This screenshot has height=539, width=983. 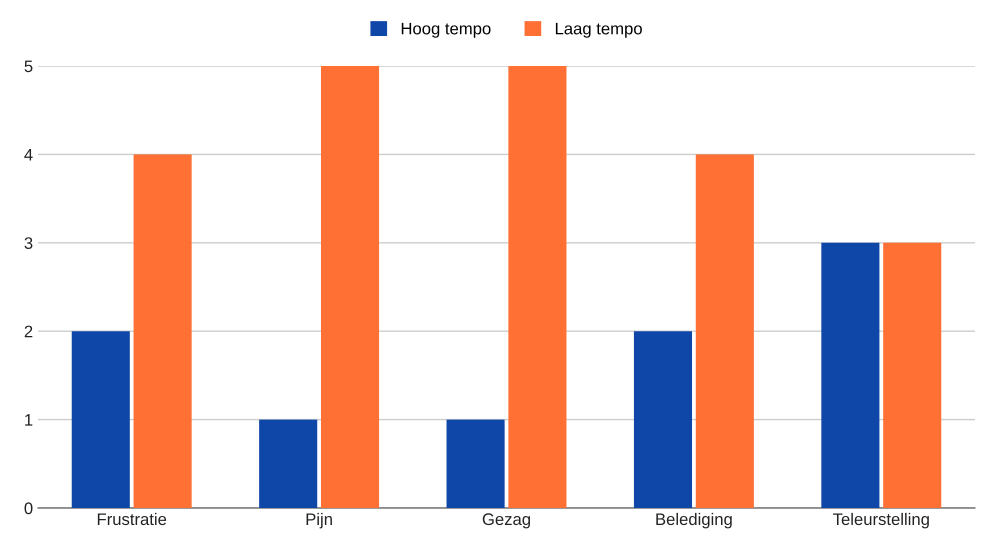 I want to click on y-tick-label: 0, so click(x=28, y=508).